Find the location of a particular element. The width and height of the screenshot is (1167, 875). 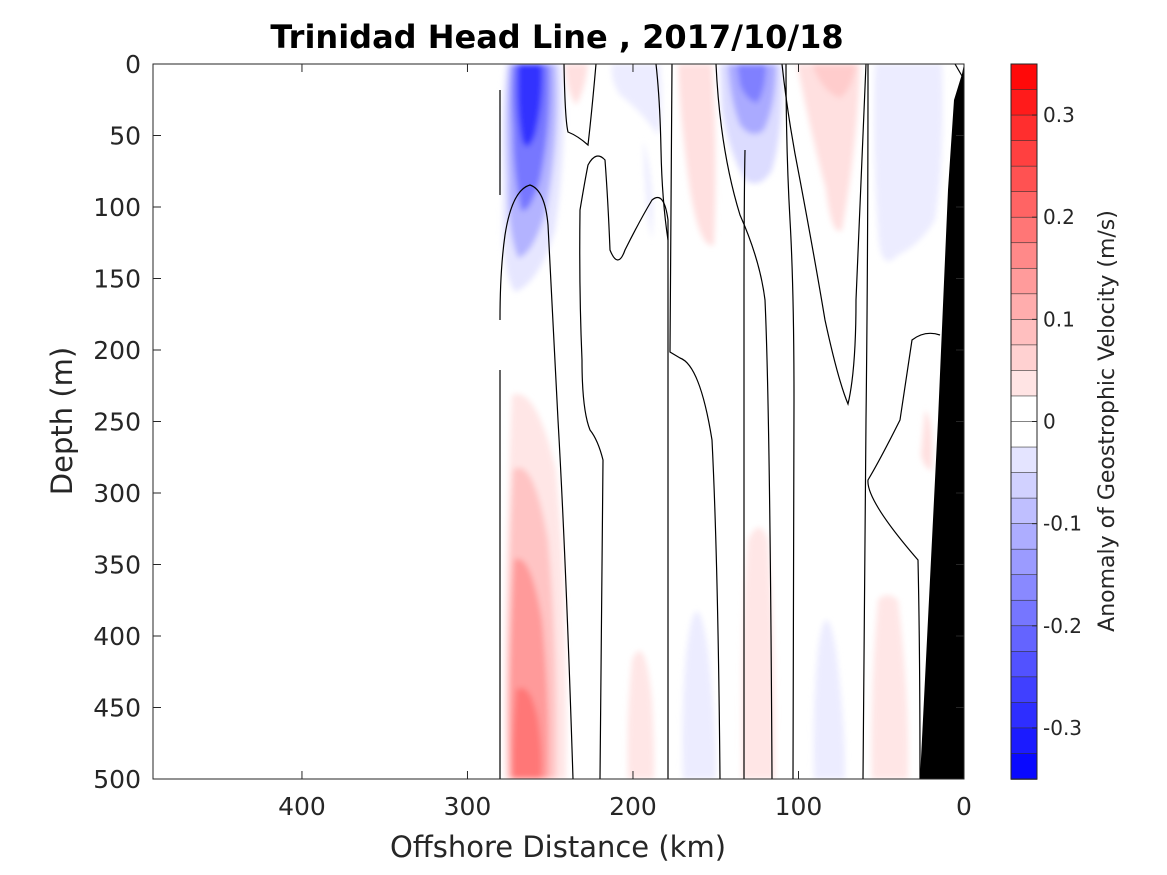

negative-jet-core is located at coordinates (530, 105).